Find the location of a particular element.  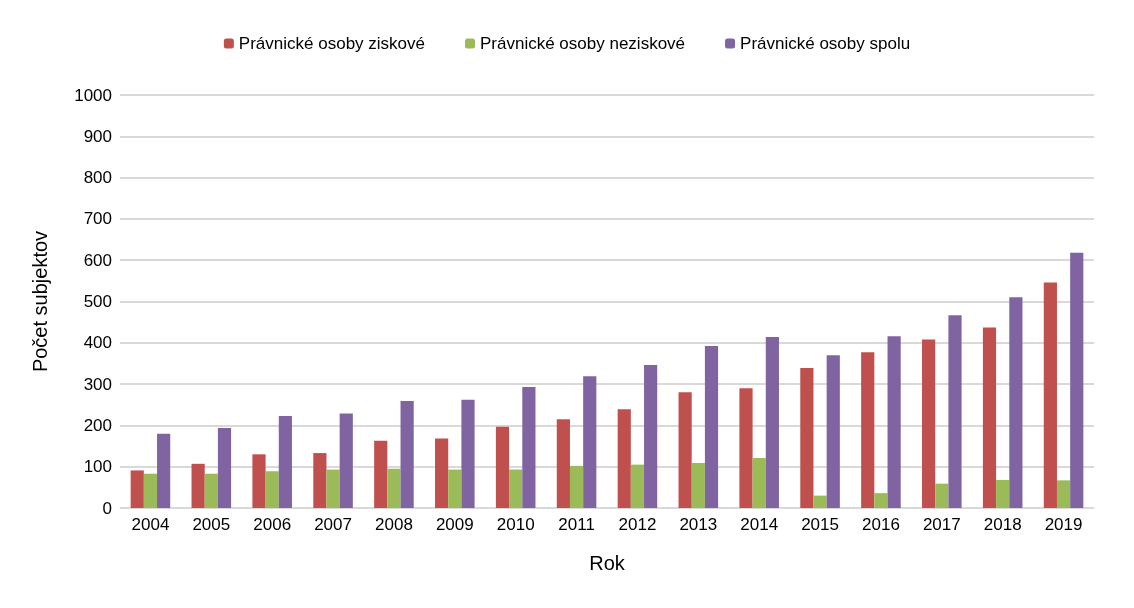

x-tick-label: 2004 is located at coordinates (150, 524).